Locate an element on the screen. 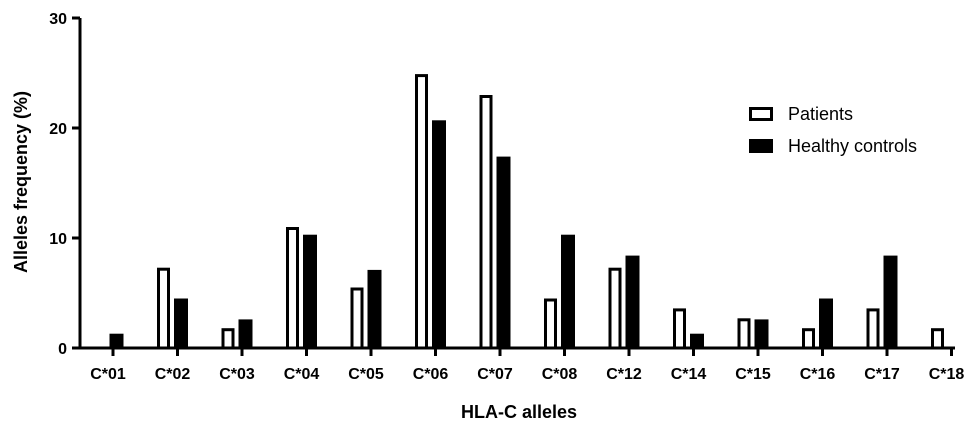  x-tick-label: C*12 is located at coordinates (624, 374).